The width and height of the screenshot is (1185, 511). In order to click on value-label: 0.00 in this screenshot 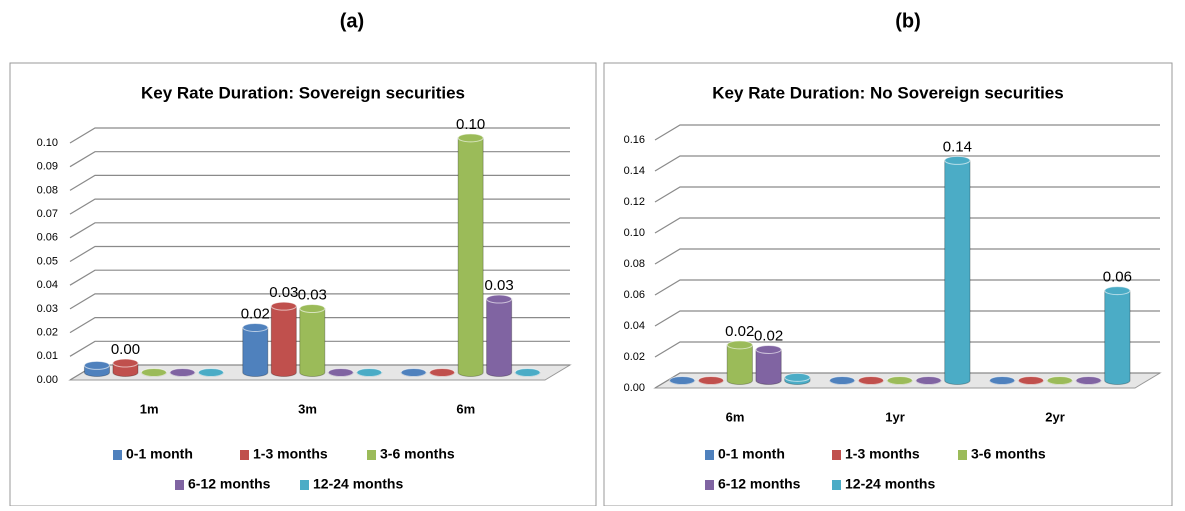, I will do `click(125, 349)`.